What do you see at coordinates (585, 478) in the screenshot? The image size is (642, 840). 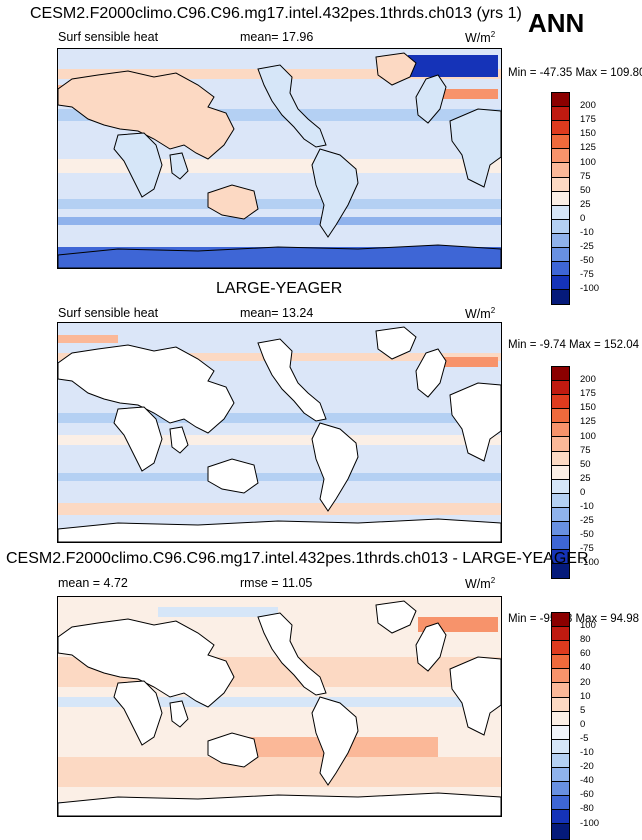 I see `colorbar-tick-label: 25` at bounding box center [585, 478].